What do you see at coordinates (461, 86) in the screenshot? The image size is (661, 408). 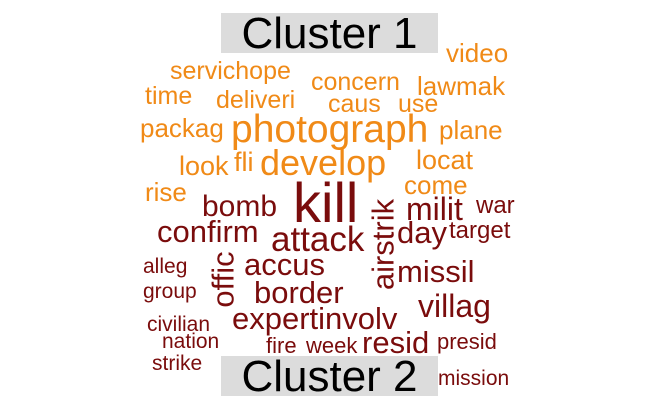 I see `word-lawmak: lawmak` at bounding box center [461, 86].